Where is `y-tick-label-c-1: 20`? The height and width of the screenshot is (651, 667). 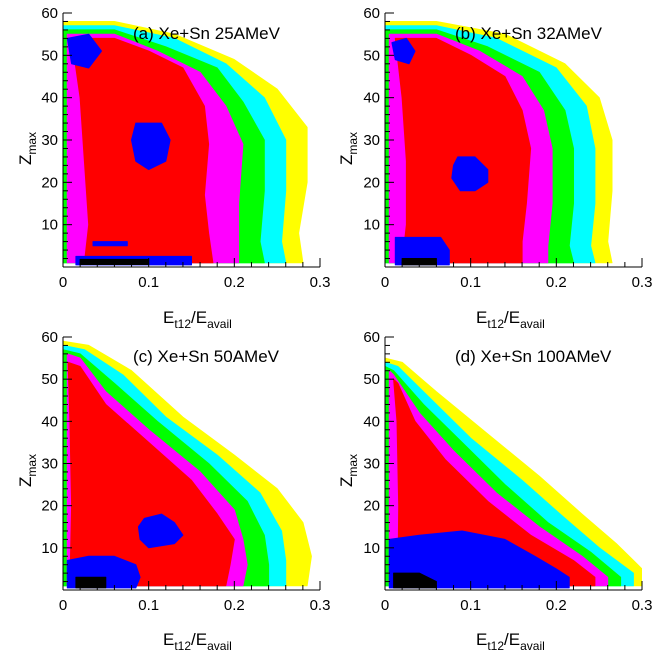 y-tick-label-c-1: 20 is located at coordinates (49, 506).